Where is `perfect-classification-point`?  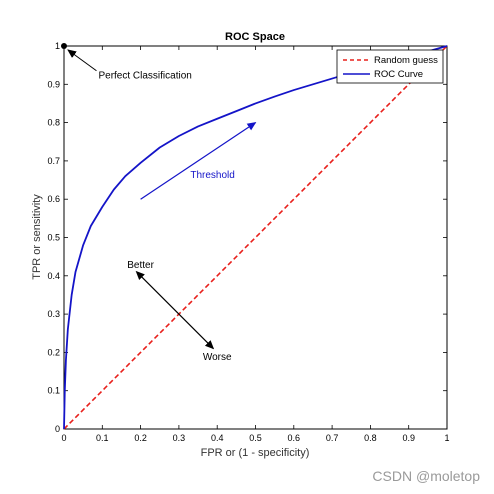
perfect-classification-point is located at coordinates (64, 46).